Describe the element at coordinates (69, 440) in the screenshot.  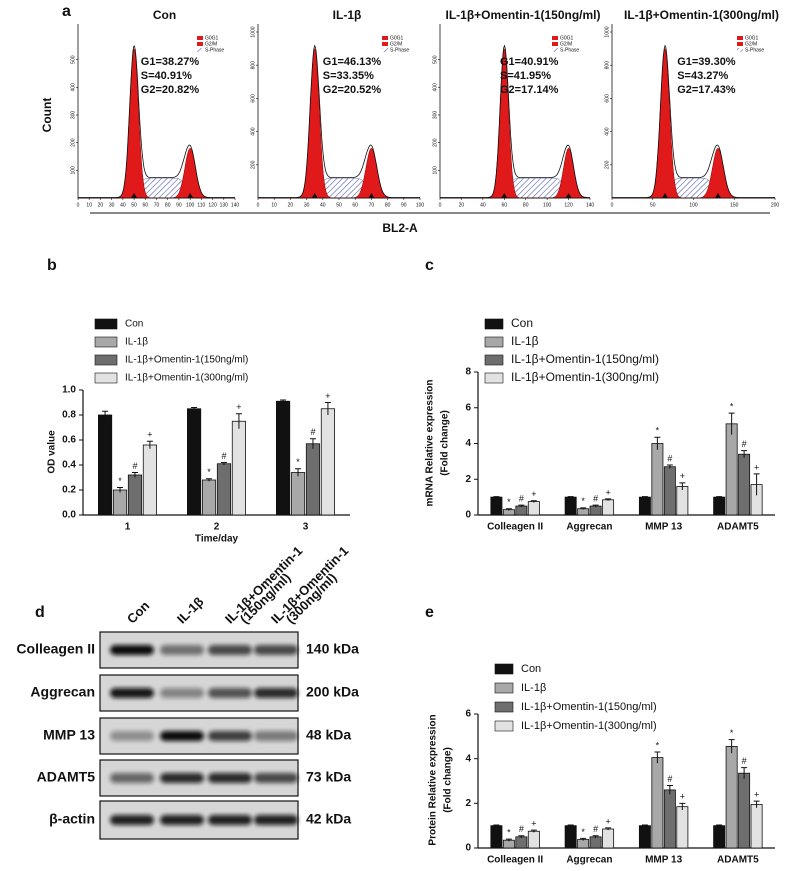
I see `y-tick-label: 0.6` at that location.